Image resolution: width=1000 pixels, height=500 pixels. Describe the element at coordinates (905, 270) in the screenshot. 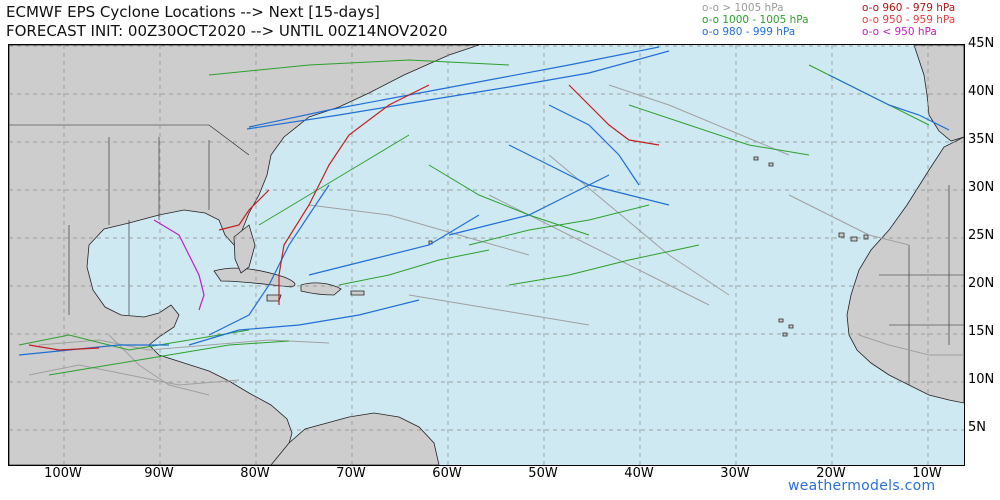

I see `africa` at that location.